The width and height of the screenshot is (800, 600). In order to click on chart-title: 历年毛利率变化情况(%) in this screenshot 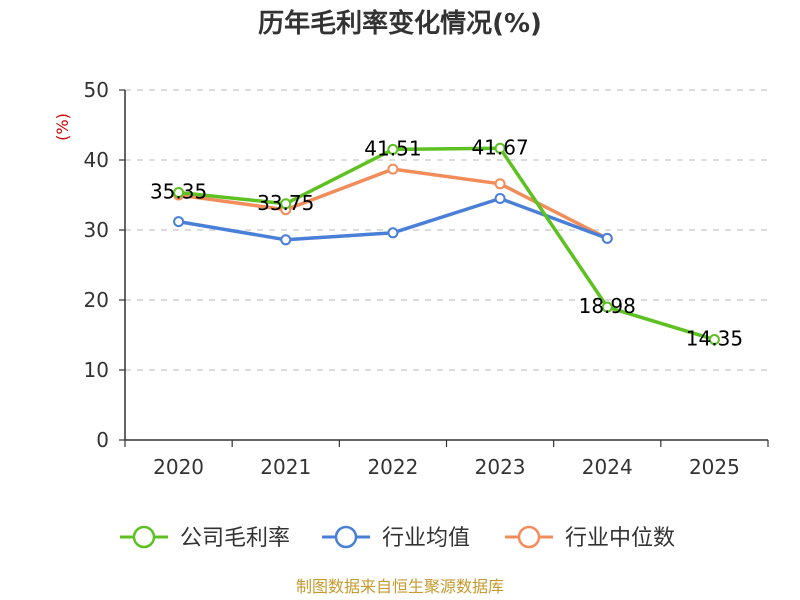, I will do `click(400, 23)`.